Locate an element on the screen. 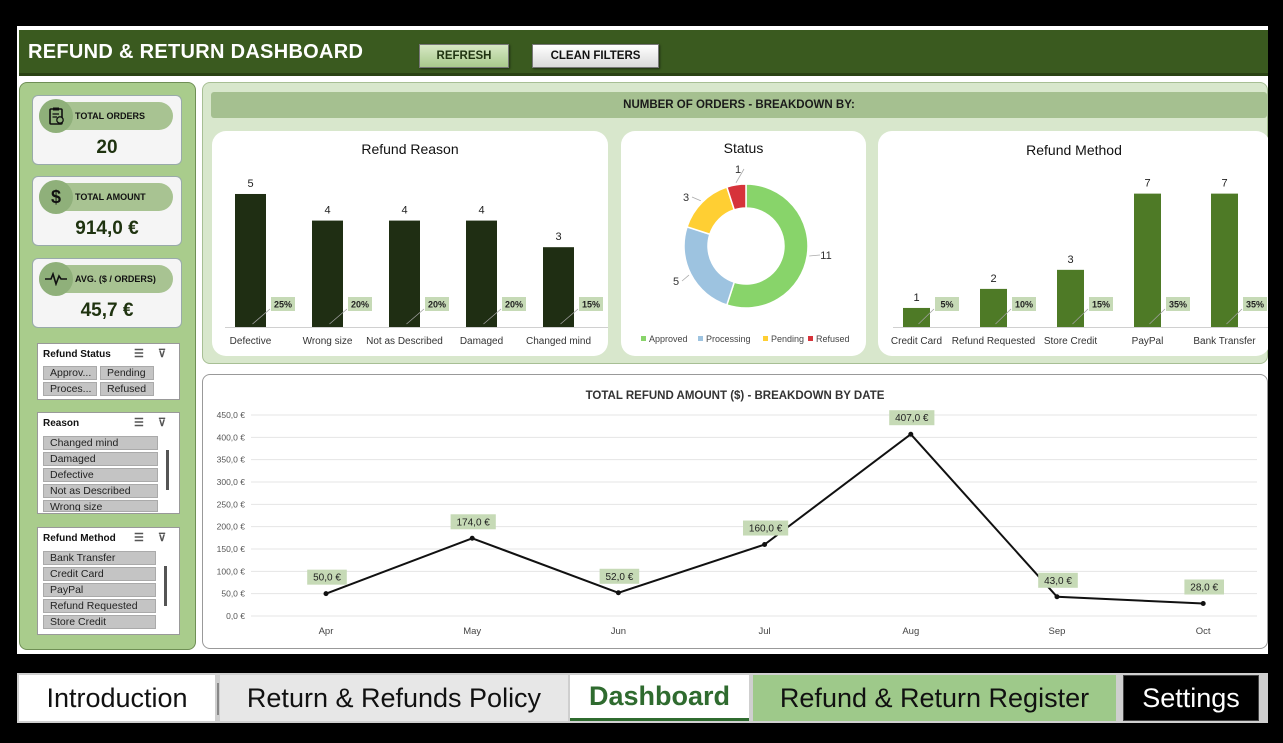 This screenshot has width=1283, height=743. tab-introduction: Introduction is located at coordinates (117, 698).